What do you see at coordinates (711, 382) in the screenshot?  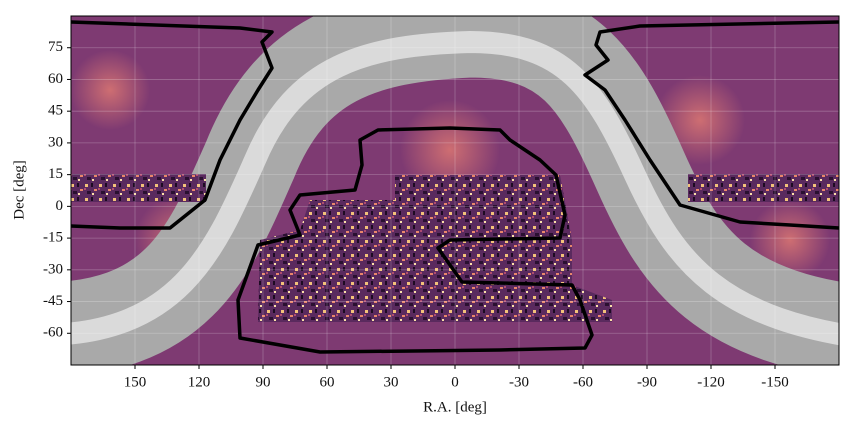 I see `x-tick-label: -120` at bounding box center [711, 382].